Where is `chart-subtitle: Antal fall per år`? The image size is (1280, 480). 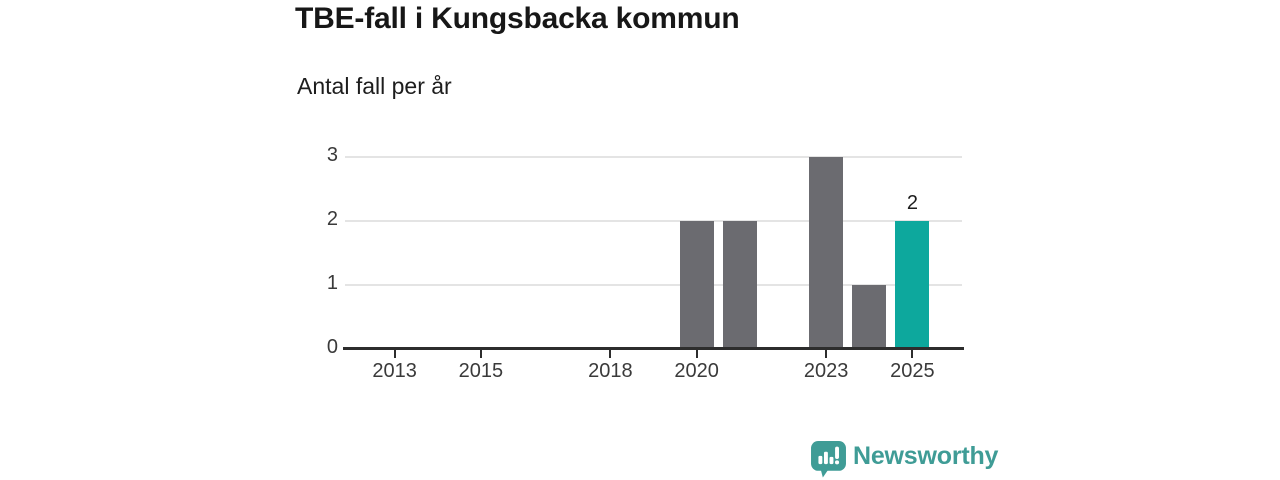 chart-subtitle: Antal fall per år is located at coordinates (374, 86).